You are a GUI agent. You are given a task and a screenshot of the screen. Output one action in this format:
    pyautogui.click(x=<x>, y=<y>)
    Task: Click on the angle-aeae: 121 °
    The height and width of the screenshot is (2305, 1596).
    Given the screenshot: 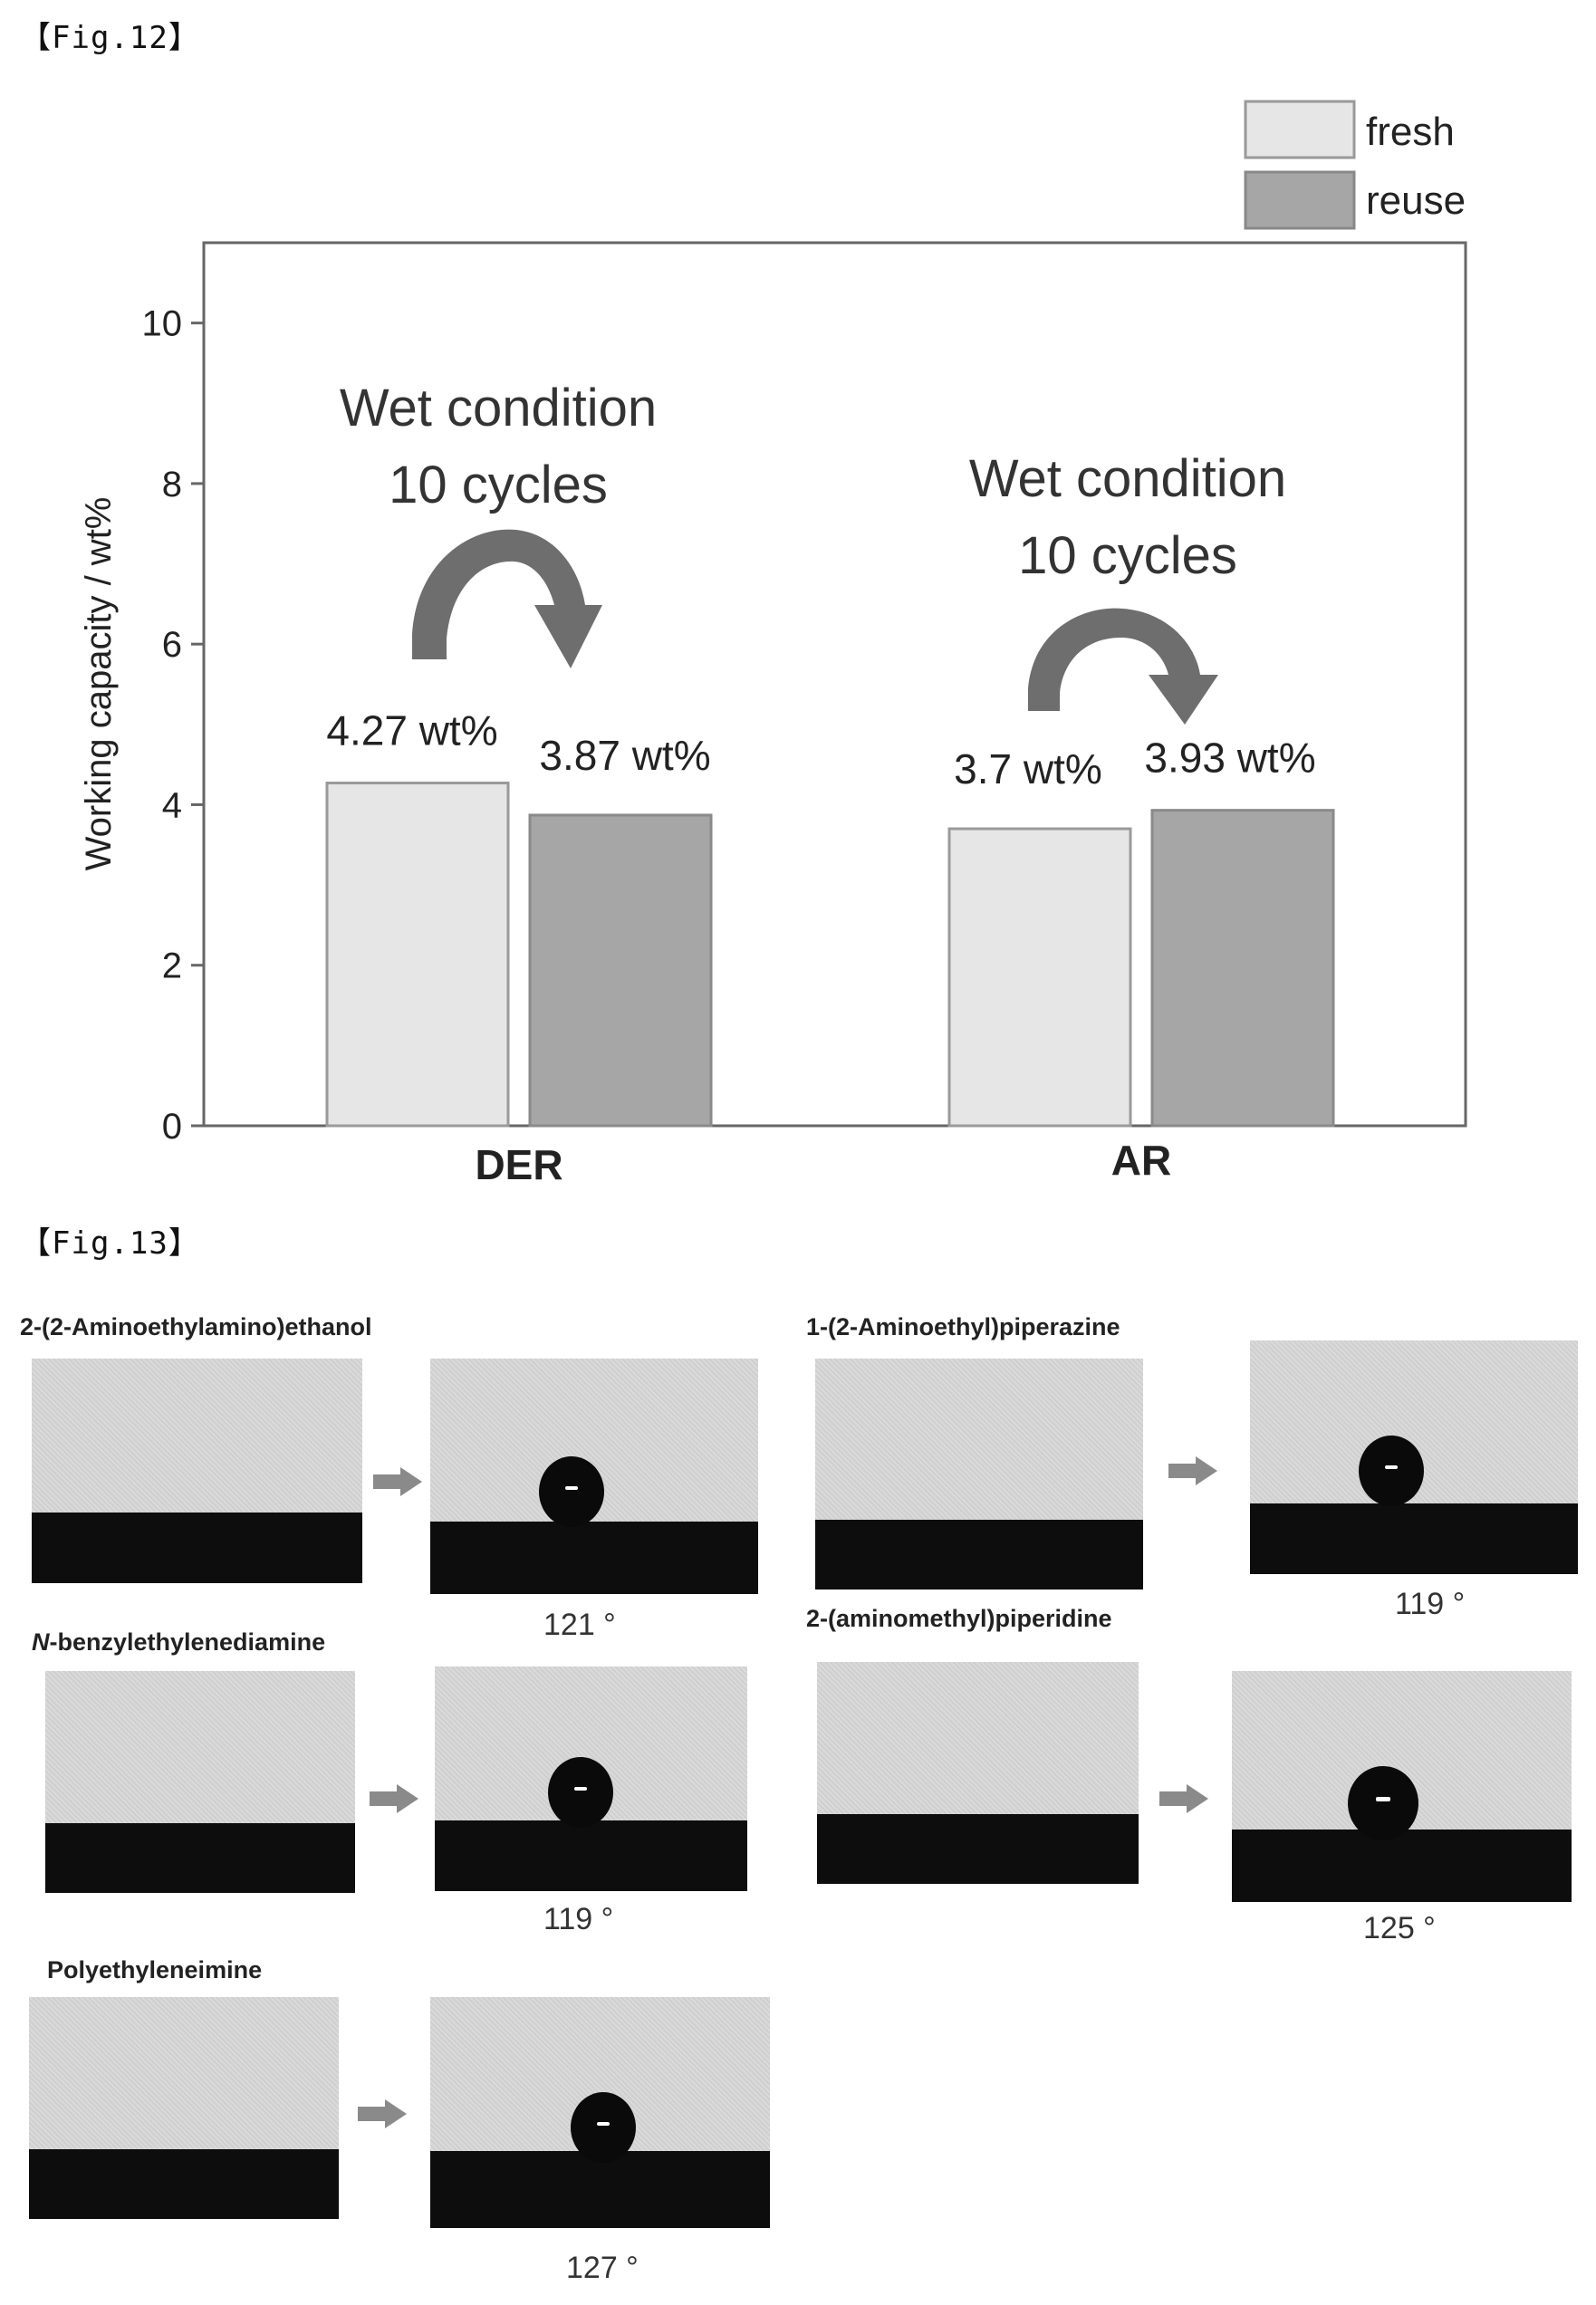 What is the action you would take?
    pyautogui.click(x=579, y=1625)
    